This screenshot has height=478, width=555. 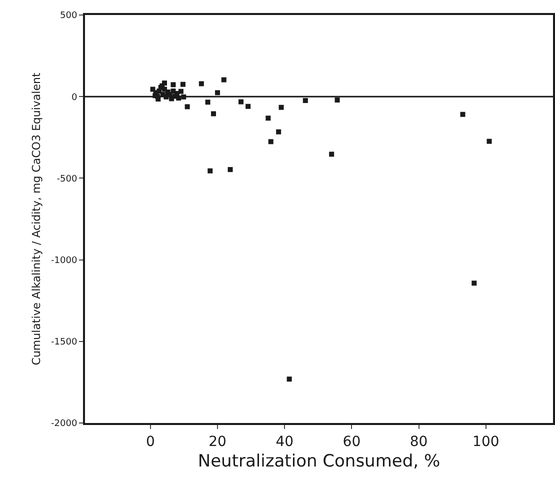 What do you see at coordinates (419, 442) in the screenshot?
I see `x-tick-label: 80` at bounding box center [419, 442].